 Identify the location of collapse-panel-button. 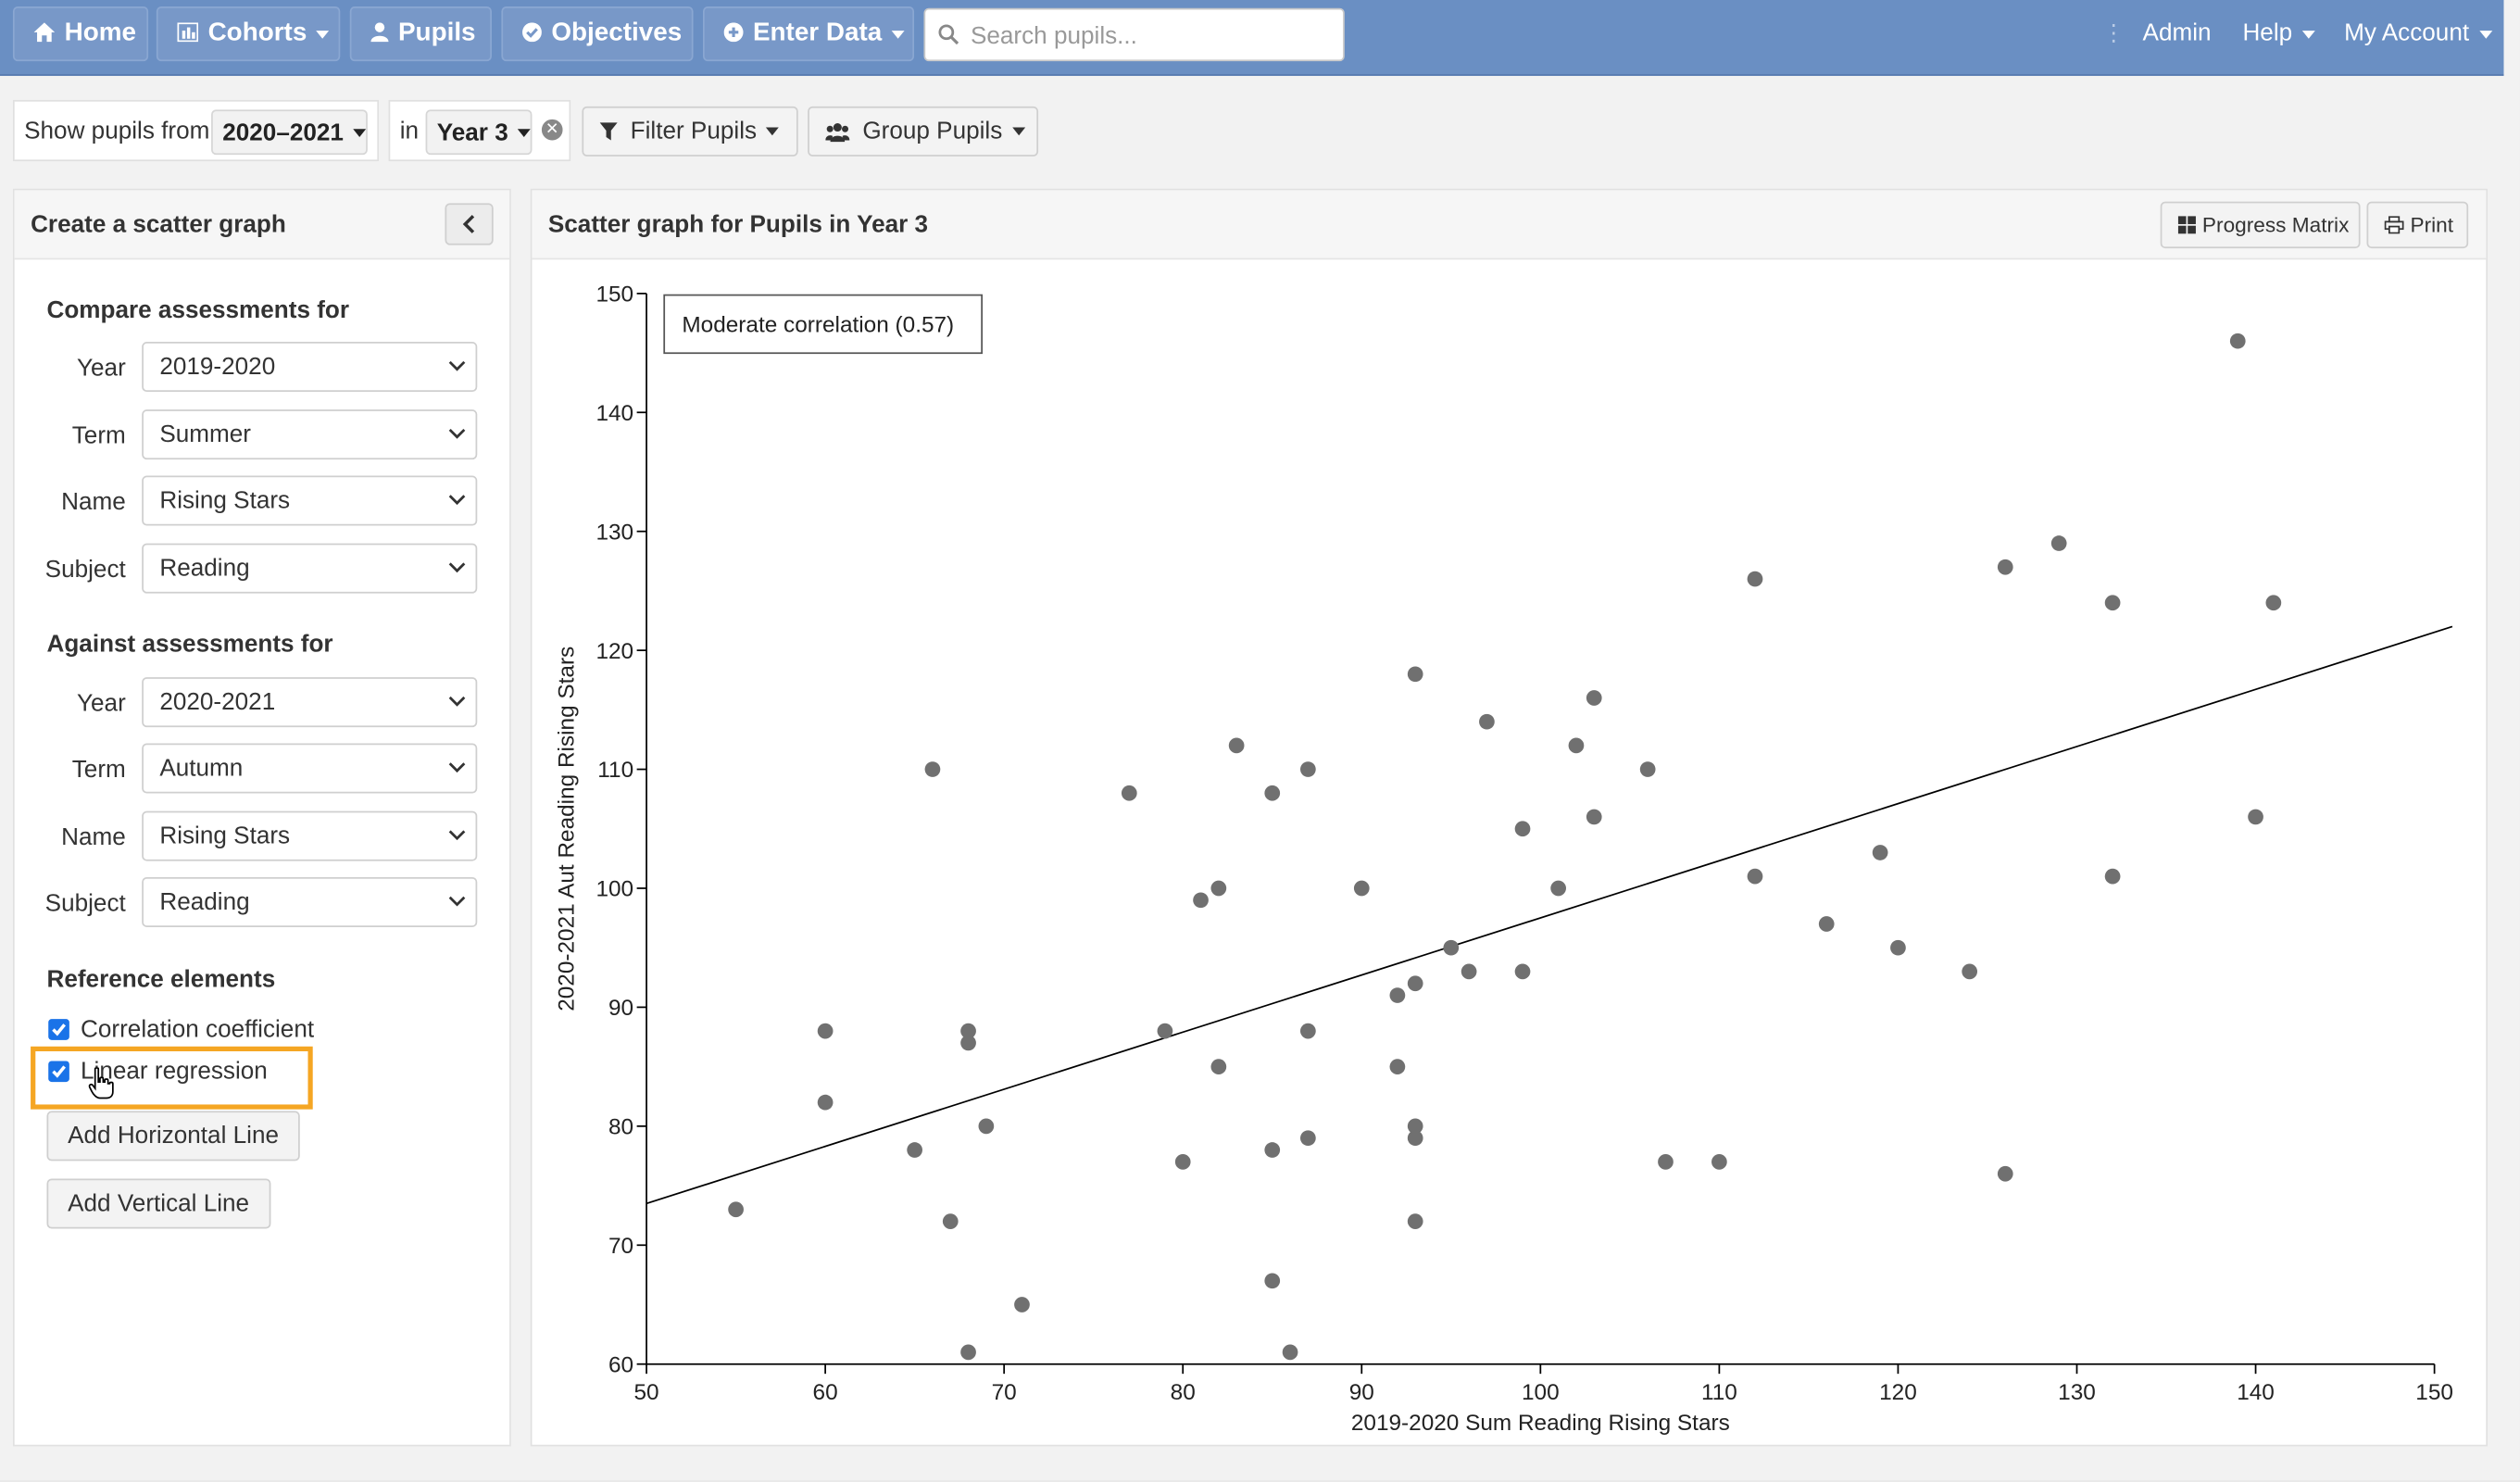
(469, 224).